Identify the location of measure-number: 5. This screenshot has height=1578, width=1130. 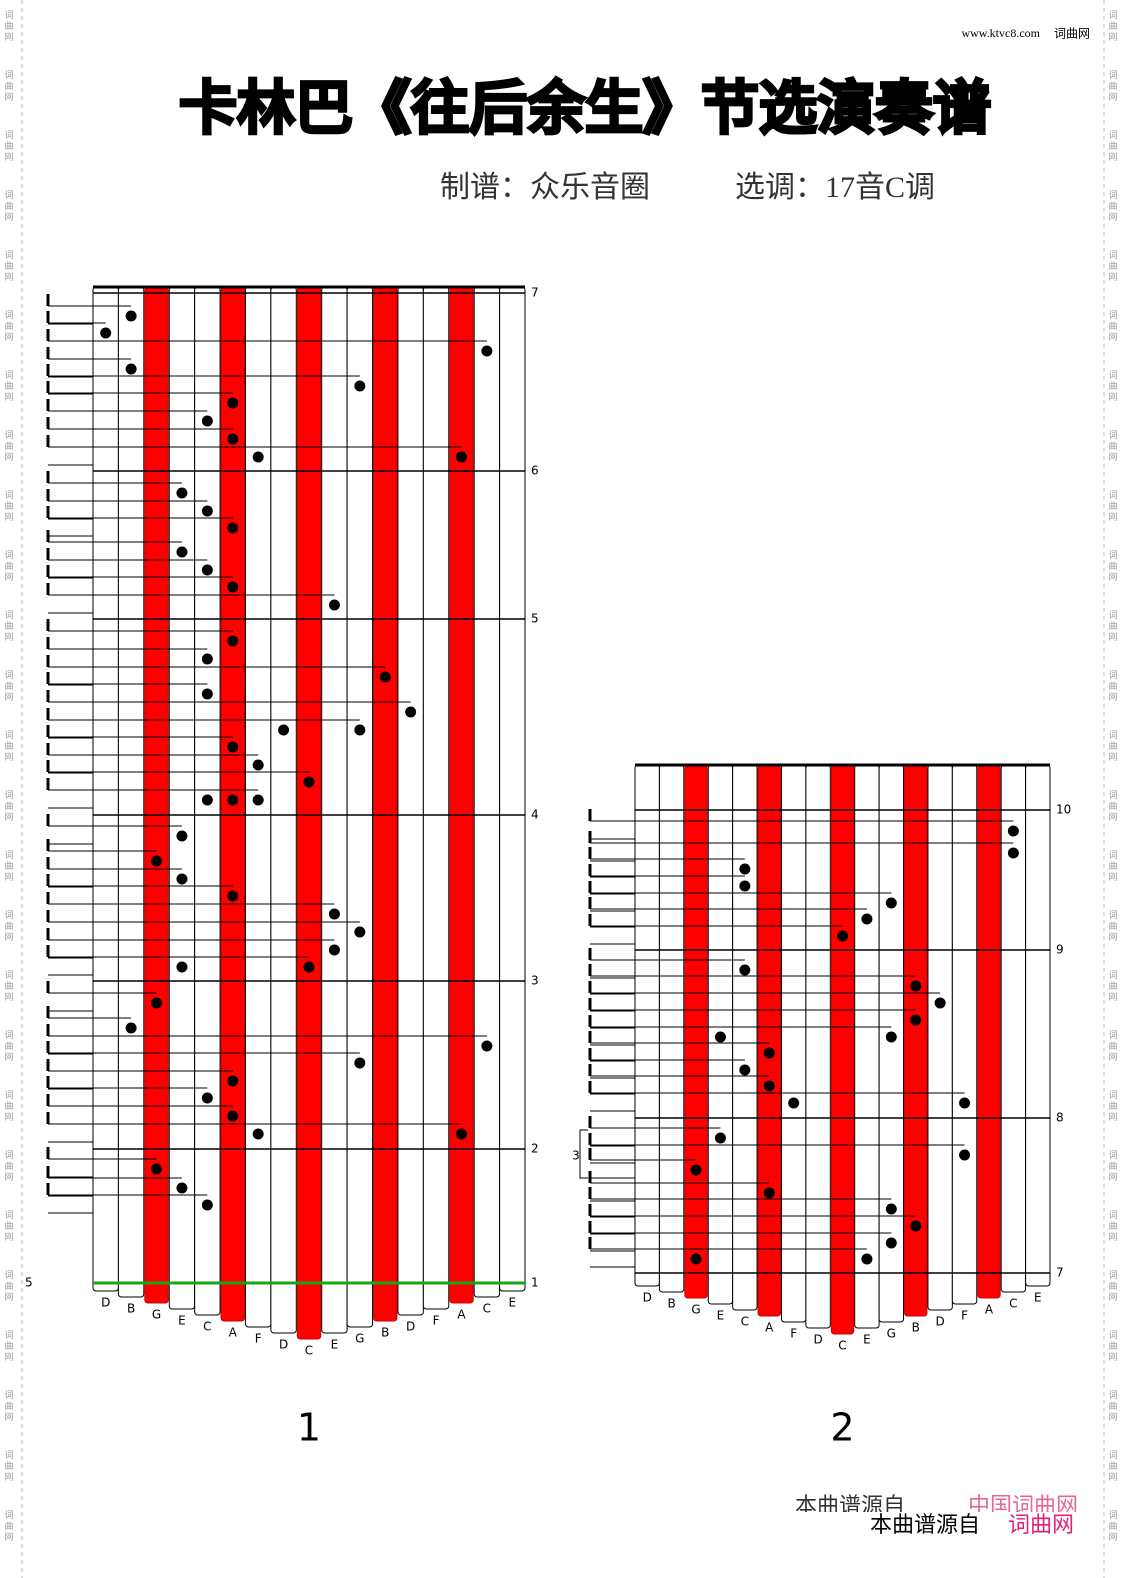
(535, 619).